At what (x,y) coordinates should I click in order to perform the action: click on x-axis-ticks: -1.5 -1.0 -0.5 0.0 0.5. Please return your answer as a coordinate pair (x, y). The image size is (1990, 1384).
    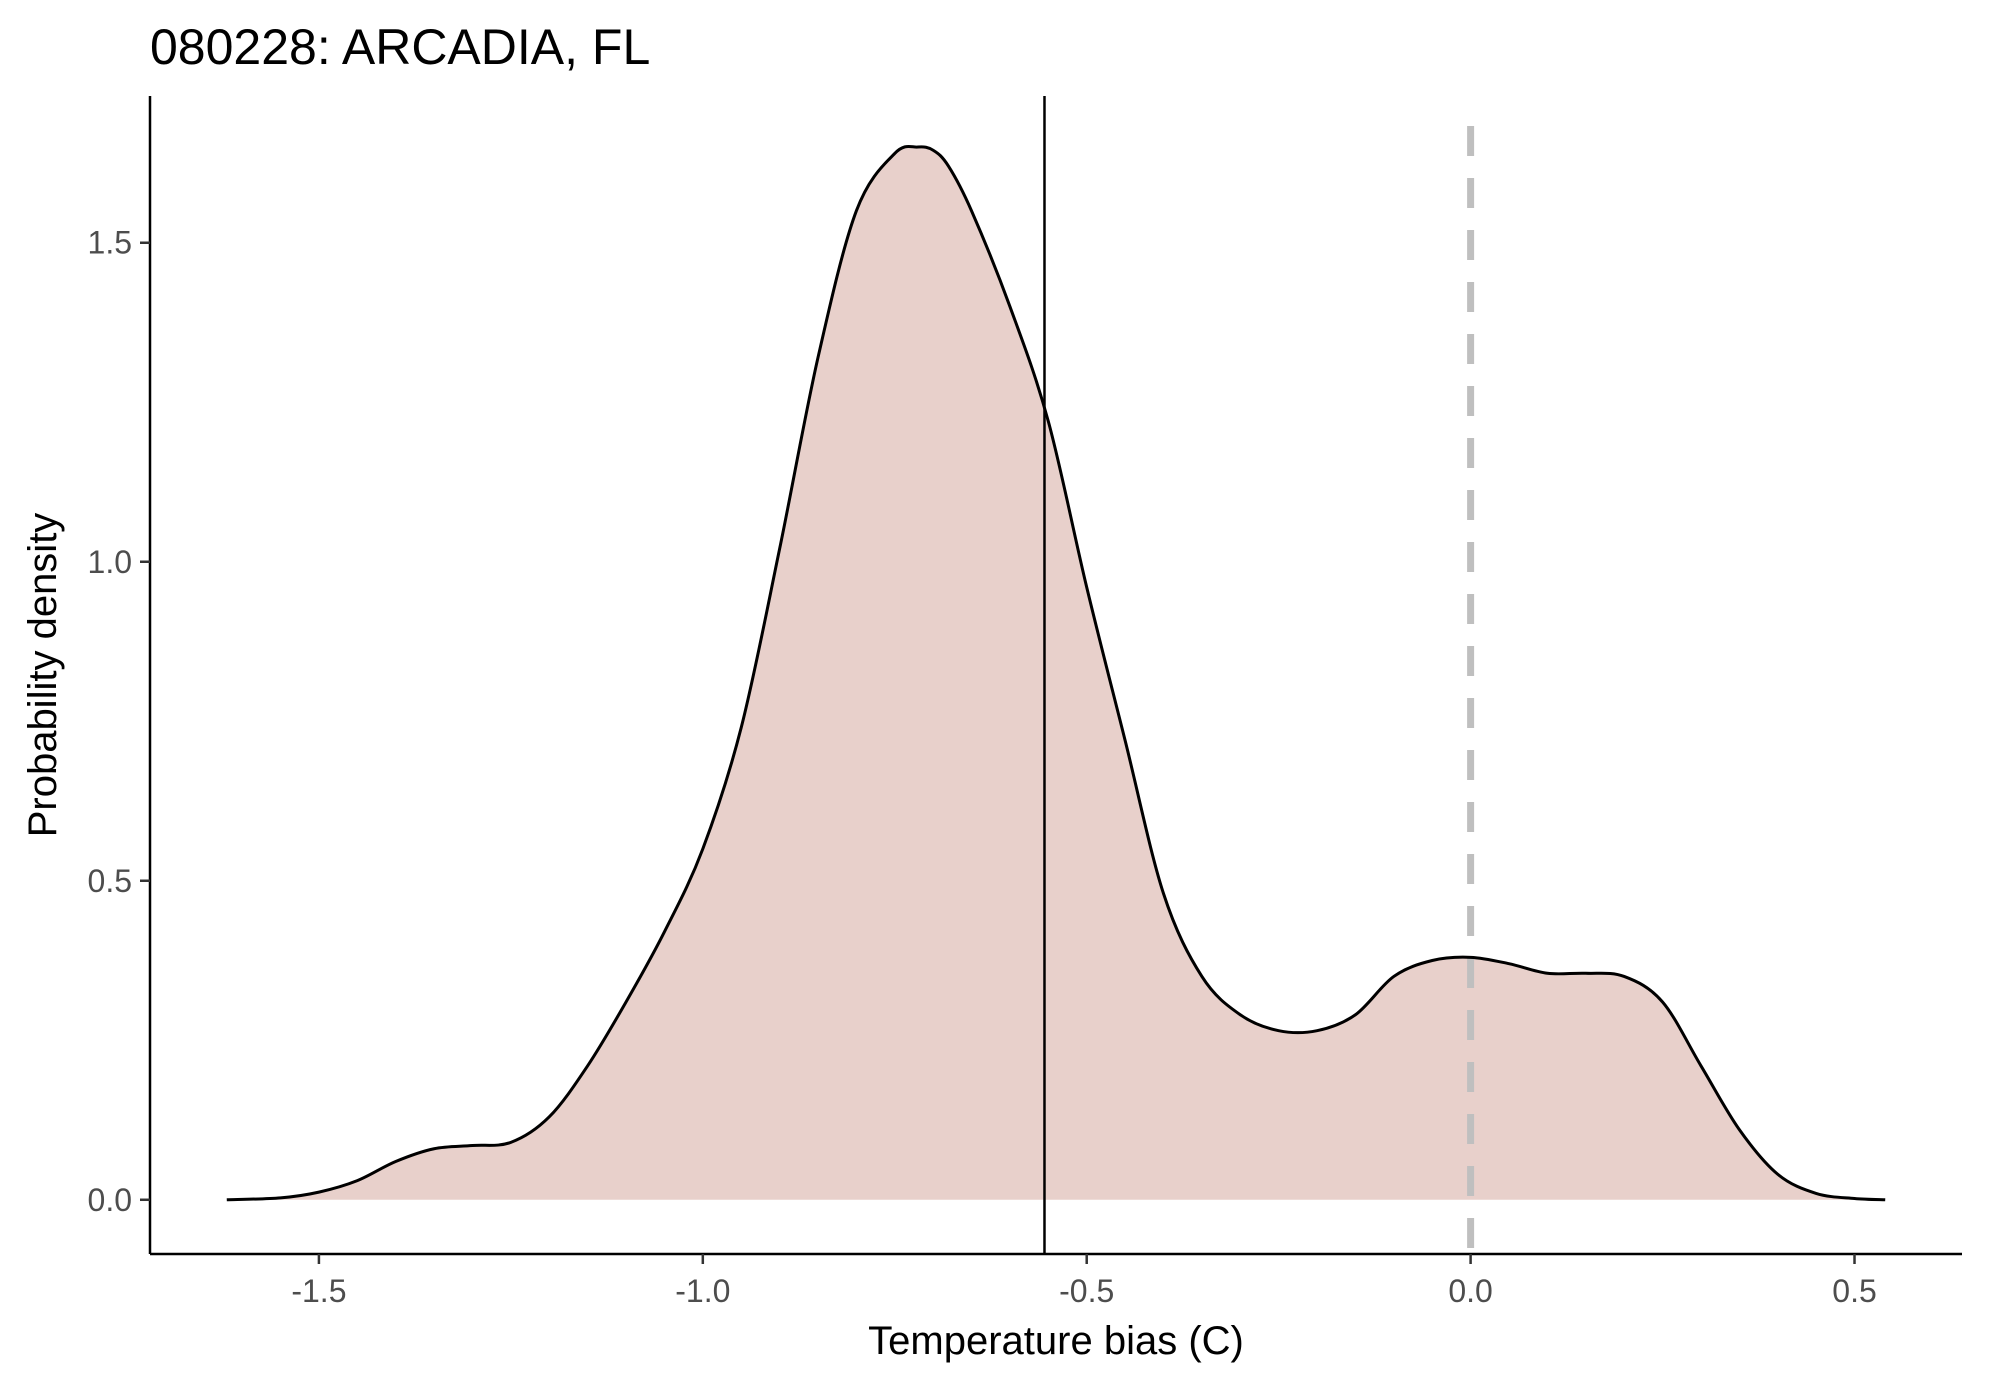
    Looking at the image, I should click on (1084, 1281).